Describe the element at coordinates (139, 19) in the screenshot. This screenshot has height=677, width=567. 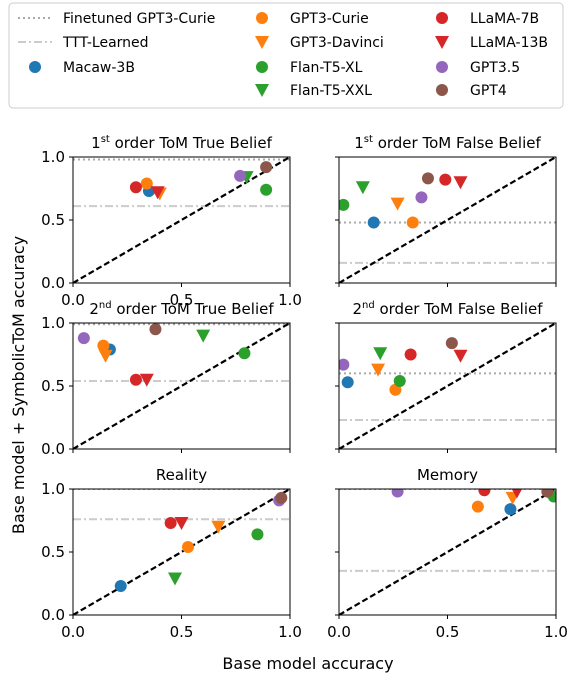
I see `legend-label: Finetuned GPT3-Curie` at that location.